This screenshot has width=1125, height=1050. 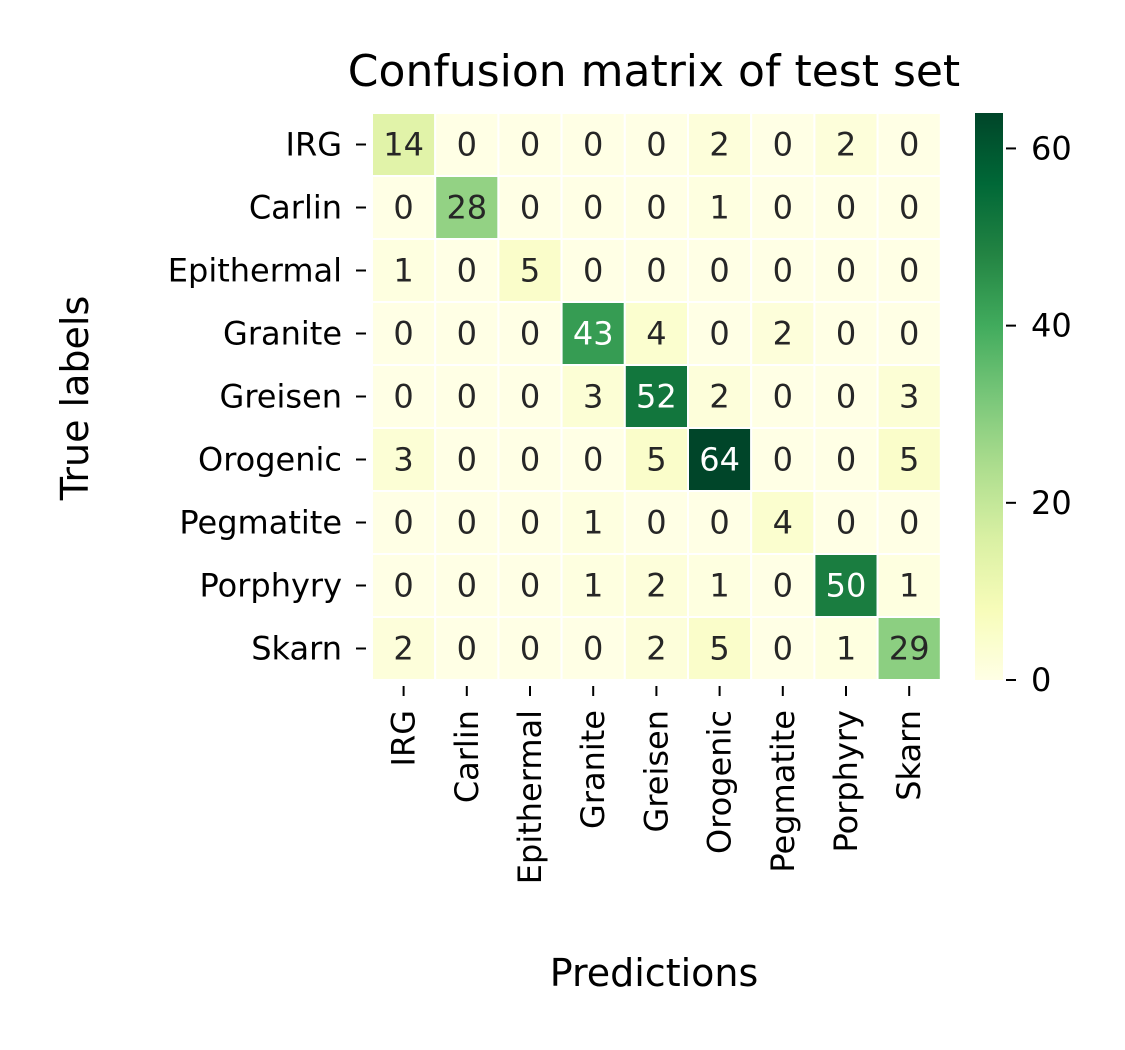 What do you see at coordinates (846, 586) in the screenshot?
I see `cell-value-porphyry-porphyry: 50` at bounding box center [846, 586].